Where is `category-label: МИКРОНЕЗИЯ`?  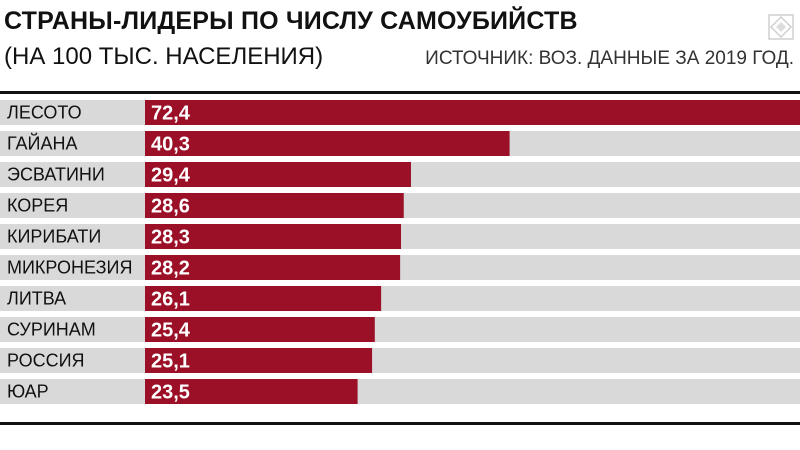
category-label: МИКРОНЕЗИЯ is located at coordinates (69, 268).